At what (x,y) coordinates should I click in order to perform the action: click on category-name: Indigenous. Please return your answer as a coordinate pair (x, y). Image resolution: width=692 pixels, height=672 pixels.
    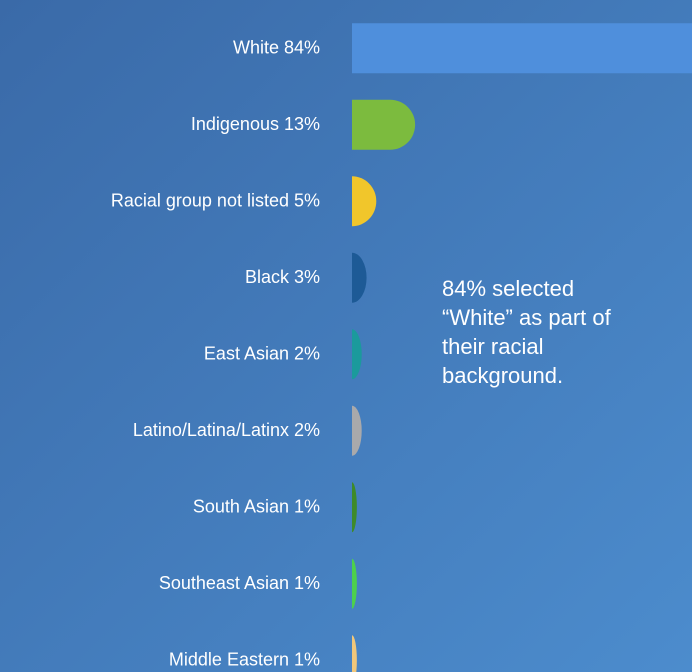
    Looking at the image, I should click on (235, 124).